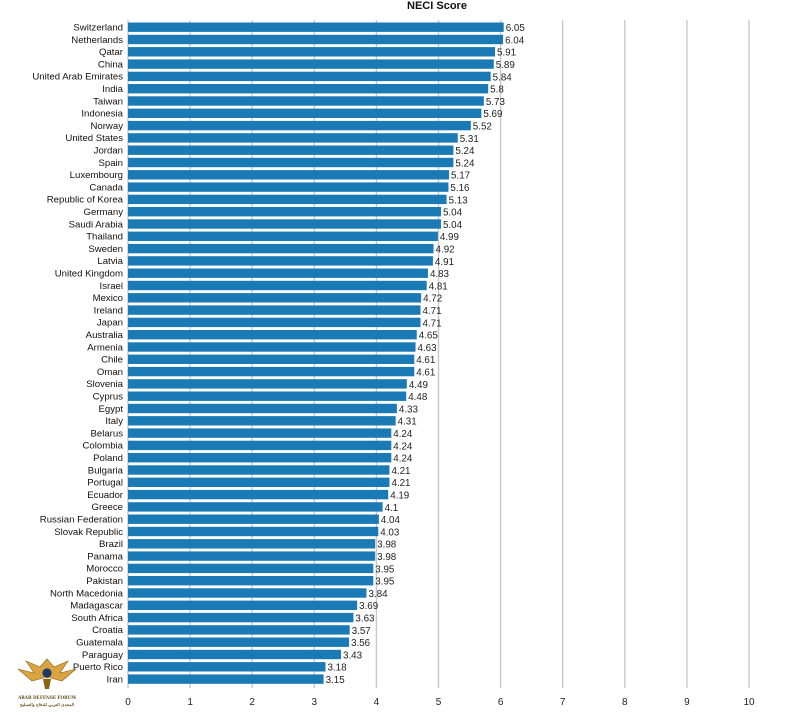  I want to click on value-label: 3.56, so click(361, 643).